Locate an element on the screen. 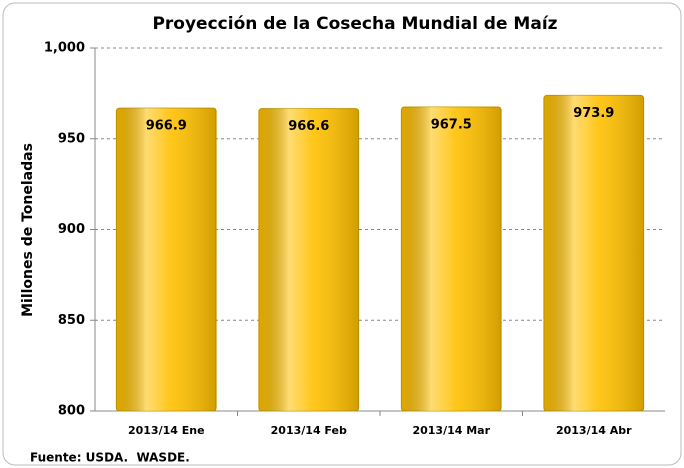 This screenshot has height=468, width=684. value-label: 966.9 is located at coordinates (166, 126).